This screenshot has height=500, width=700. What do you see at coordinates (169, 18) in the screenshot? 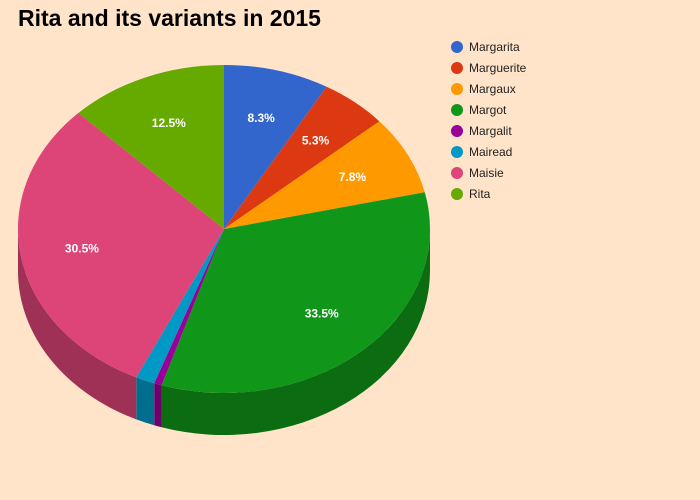
I see `chart-title: Rita and its variants in 2015` at bounding box center [169, 18].